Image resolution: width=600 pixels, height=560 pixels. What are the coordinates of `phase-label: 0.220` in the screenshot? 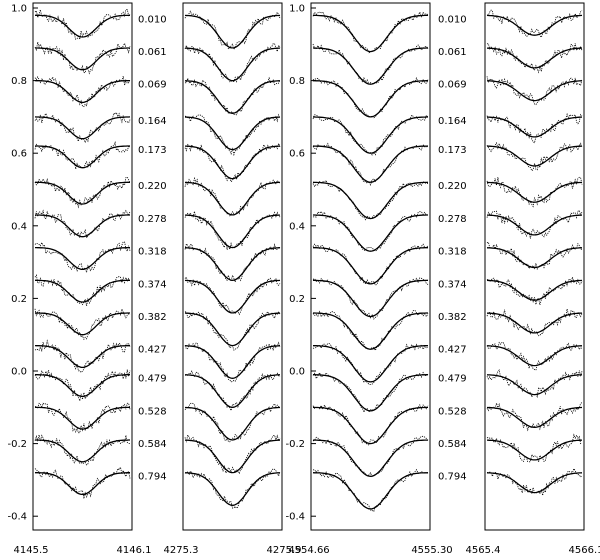 It's located at (152, 186).